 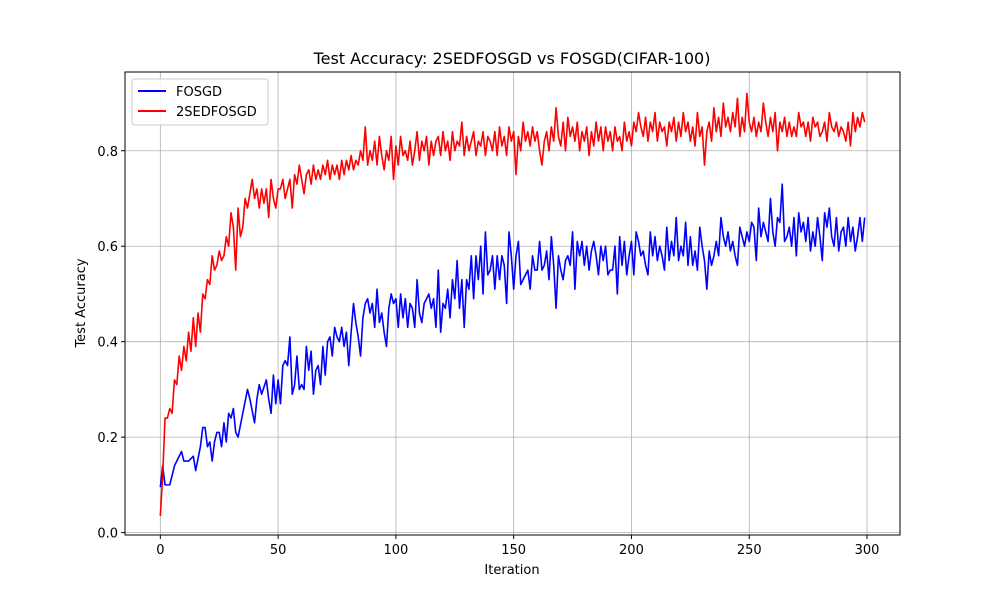 I want to click on x-tick-label: 250, so click(x=749, y=550).